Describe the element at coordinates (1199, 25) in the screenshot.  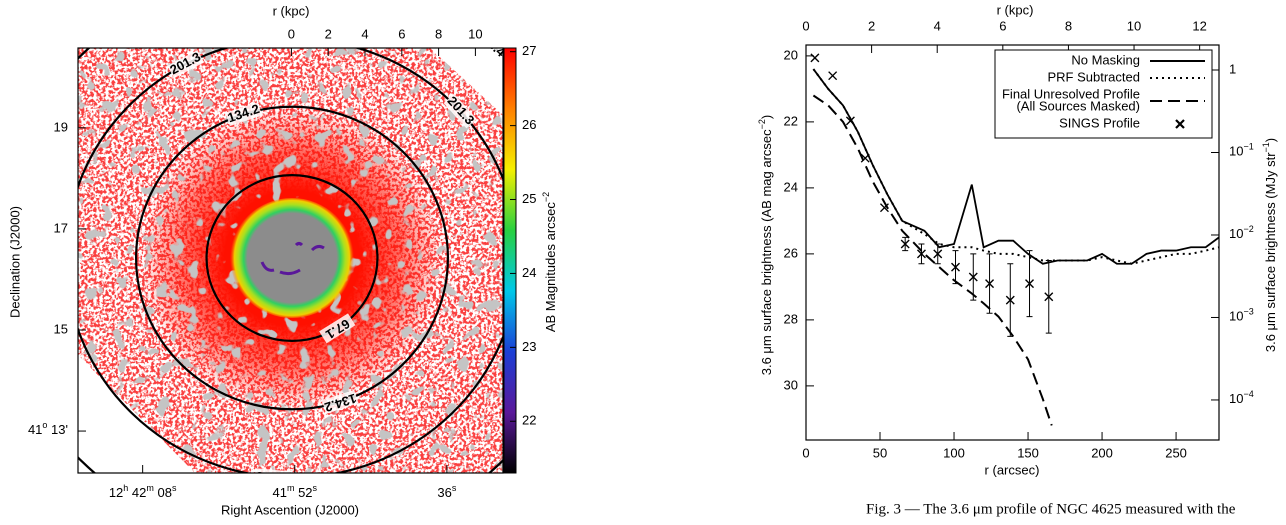
I see `x2-tick-label: 12` at that location.